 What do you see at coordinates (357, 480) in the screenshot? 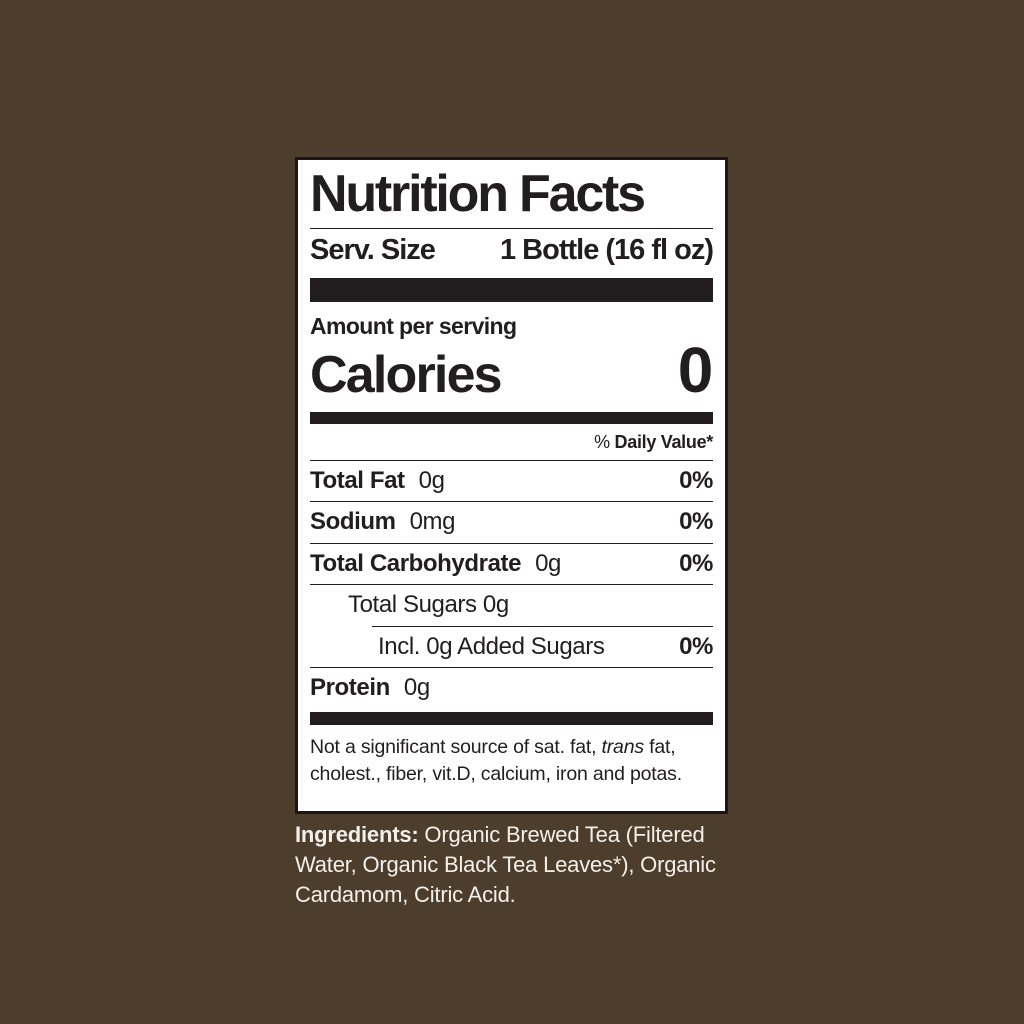
I see `nutrient-name: Total Fat` at bounding box center [357, 480].